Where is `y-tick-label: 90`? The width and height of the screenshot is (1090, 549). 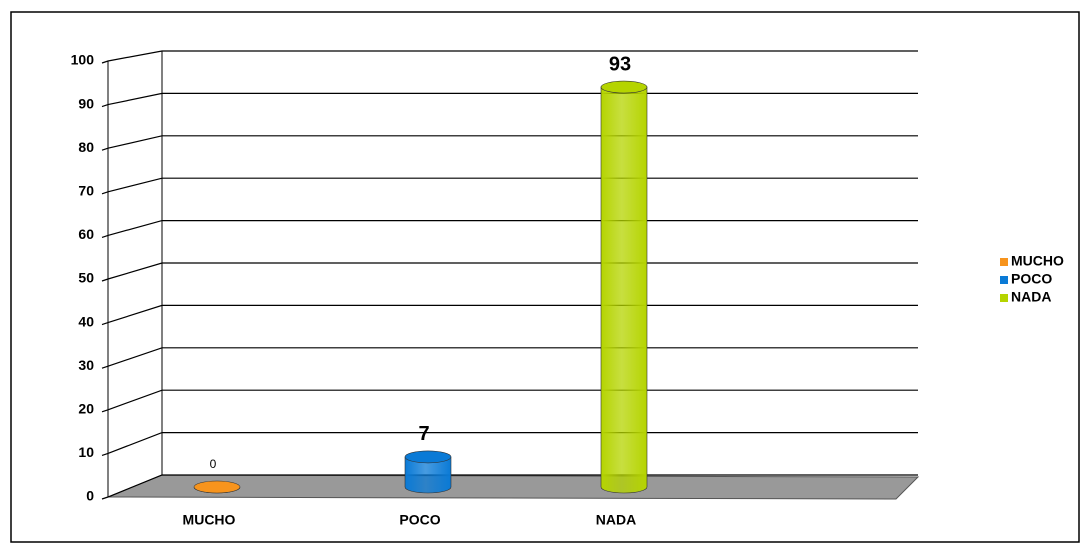
y-tick-label: 90 is located at coordinates (86, 103).